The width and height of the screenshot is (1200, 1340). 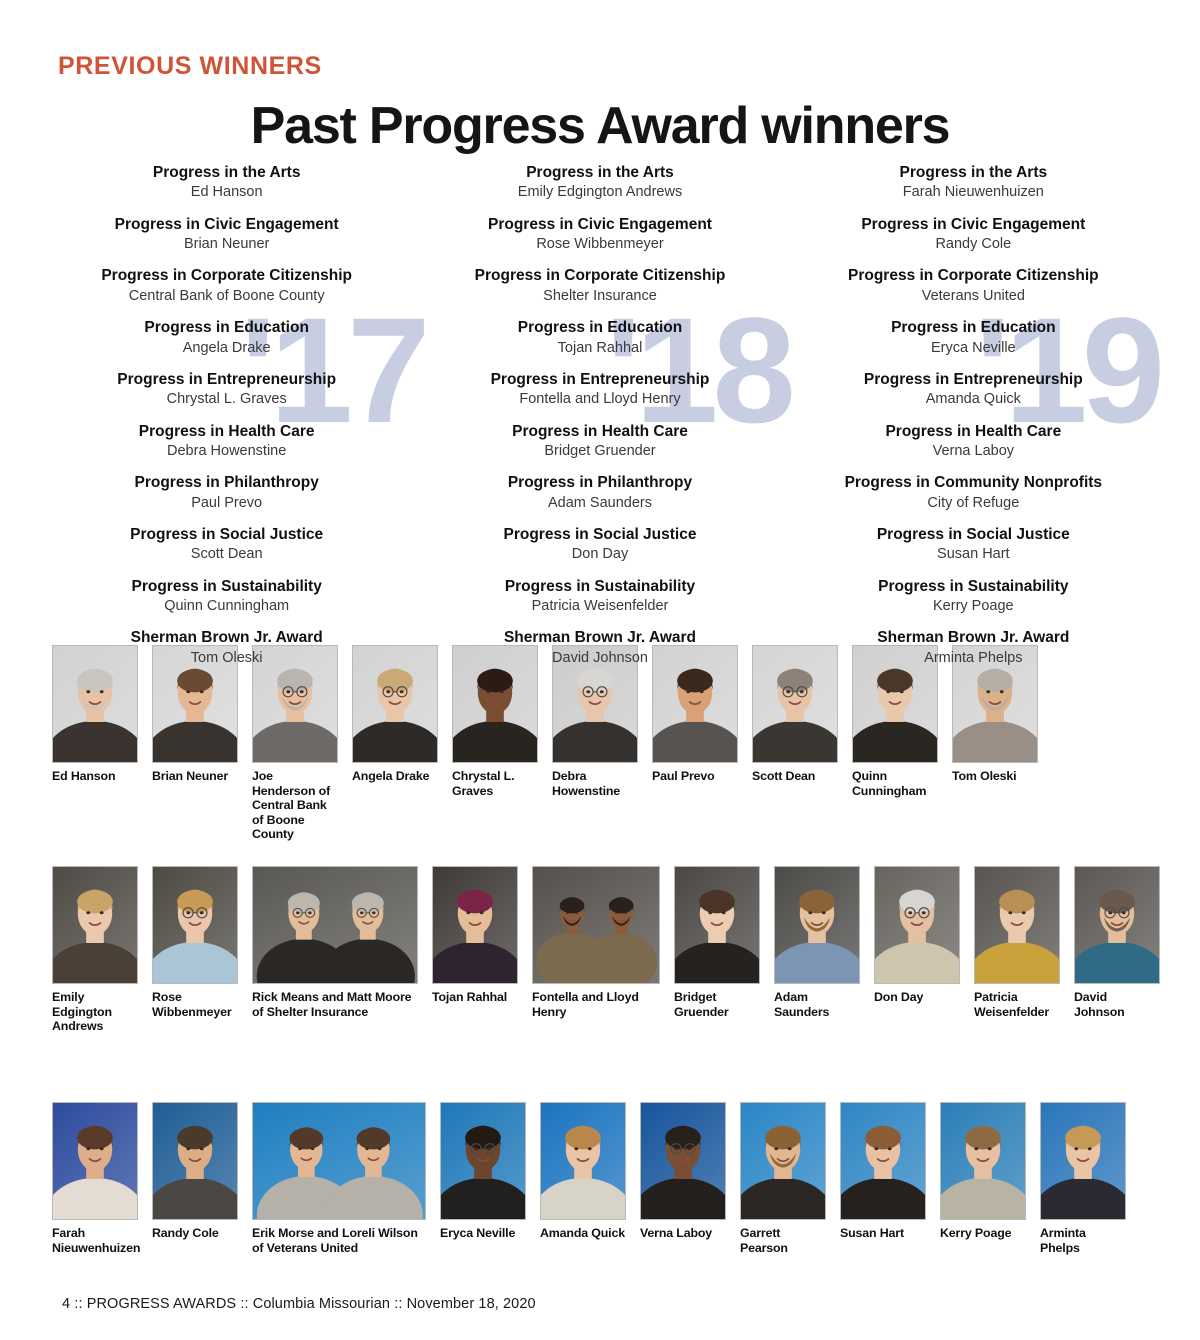 I want to click on award-entry: Progress in the Arts Farah Nieuwenhuizen, so click(x=973, y=182).